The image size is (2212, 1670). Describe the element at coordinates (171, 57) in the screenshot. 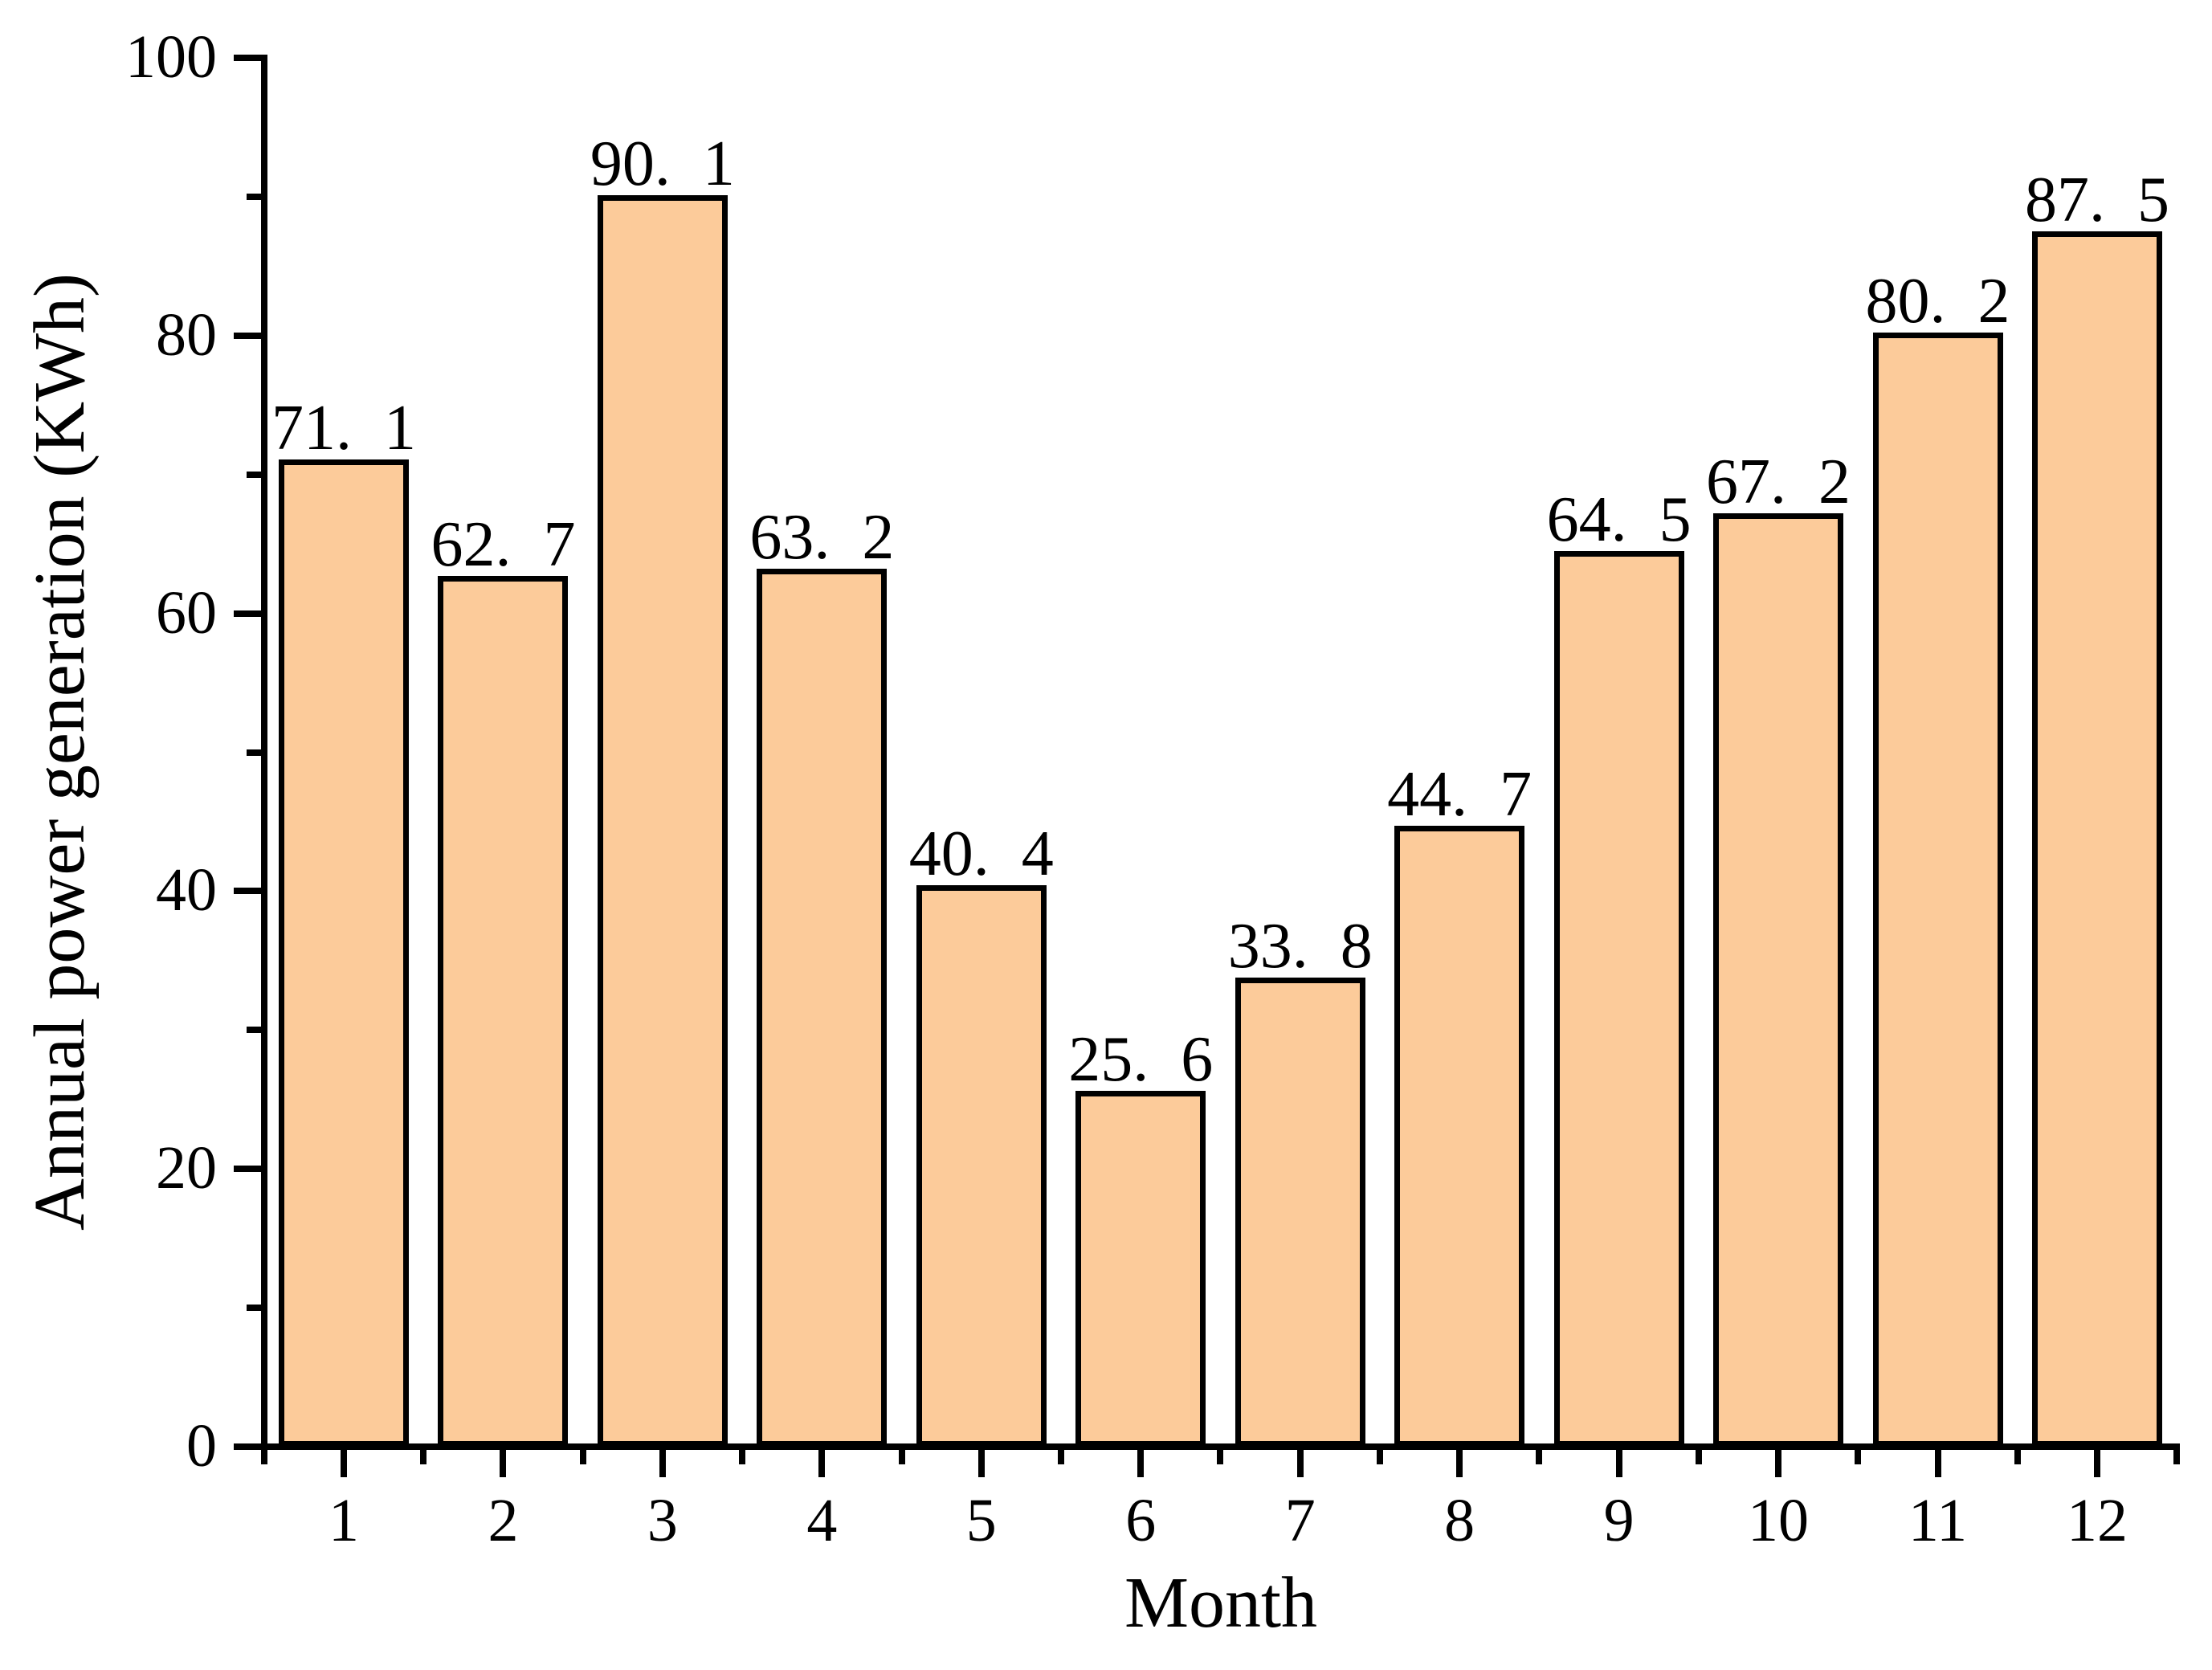

I see `y-tick-label: 100` at that location.